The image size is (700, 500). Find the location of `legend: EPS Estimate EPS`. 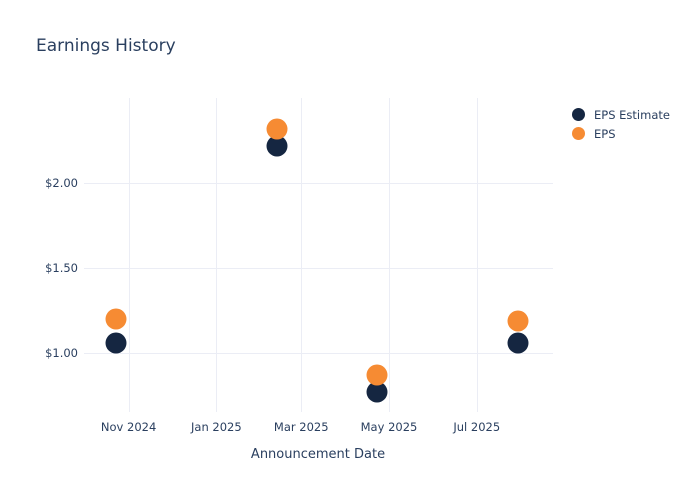

legend: EPS Estimate EPS is located at coordinates (621, 124).